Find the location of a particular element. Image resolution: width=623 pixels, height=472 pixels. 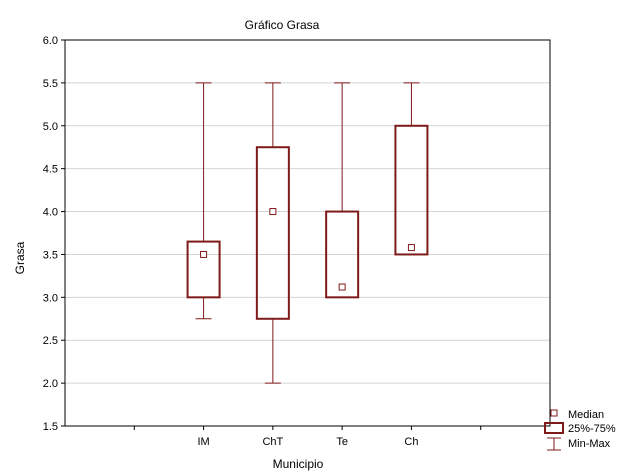

y-tick-label: 2.0 is located at coordinates (50, 384).